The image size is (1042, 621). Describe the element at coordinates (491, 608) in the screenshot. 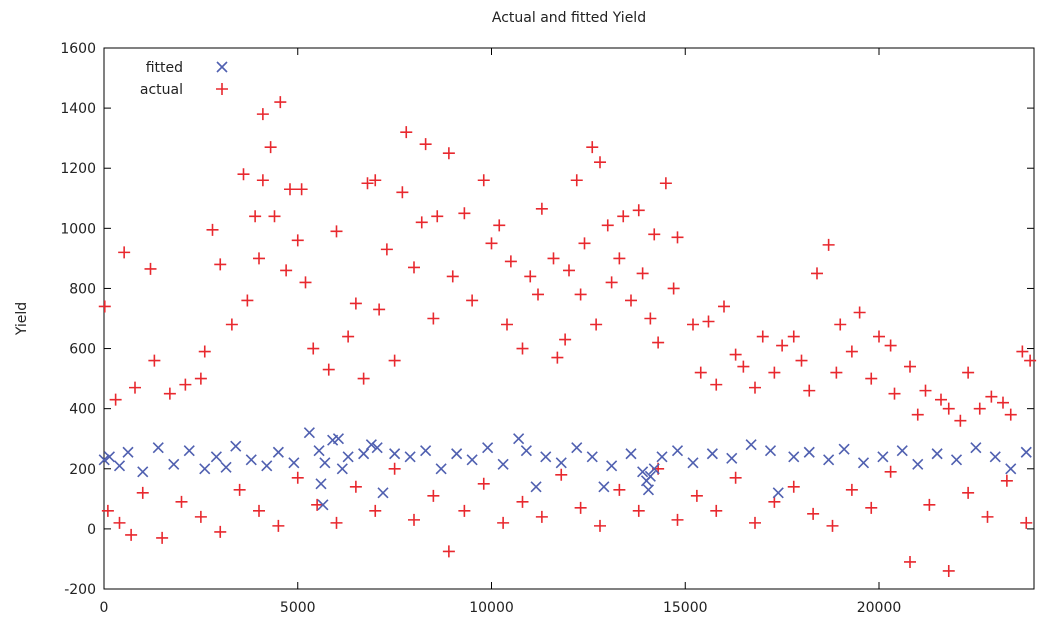

I see `x-tick-label: 10000` at that location.